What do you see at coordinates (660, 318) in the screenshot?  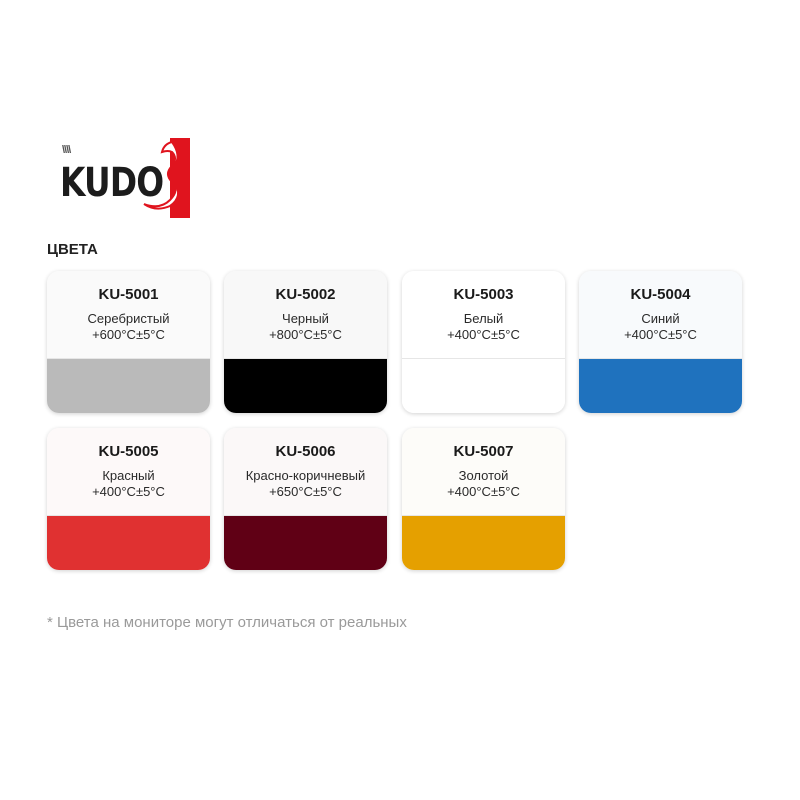 I see `color-name: Синий` at bounding box center [660, 318].